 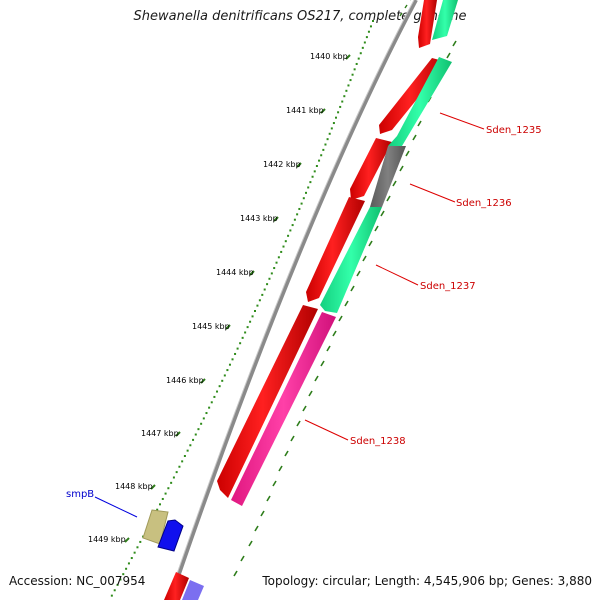 I want to click on accession-text: Accession: NC_007954, so click(x=77, y=581).